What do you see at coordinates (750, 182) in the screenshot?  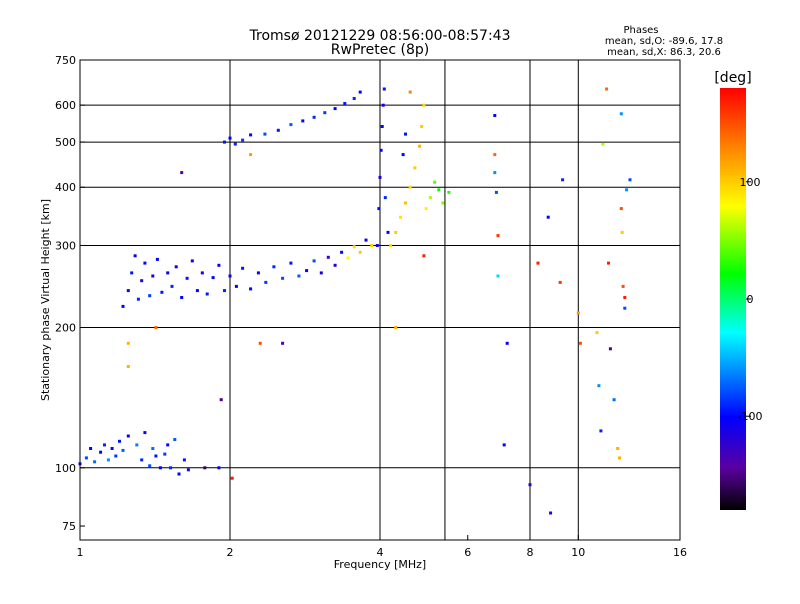 I see `colorbar-tick-label: 100` at bounding box center [750, 182].